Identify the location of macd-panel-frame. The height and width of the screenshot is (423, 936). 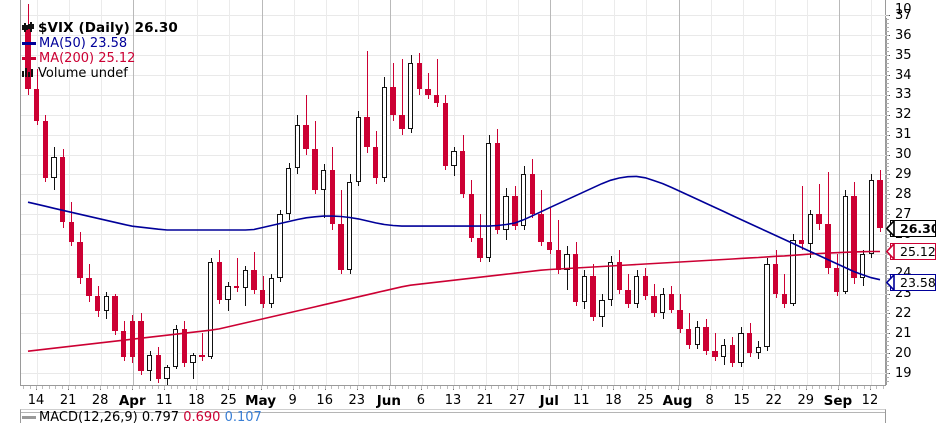
(453, 416).